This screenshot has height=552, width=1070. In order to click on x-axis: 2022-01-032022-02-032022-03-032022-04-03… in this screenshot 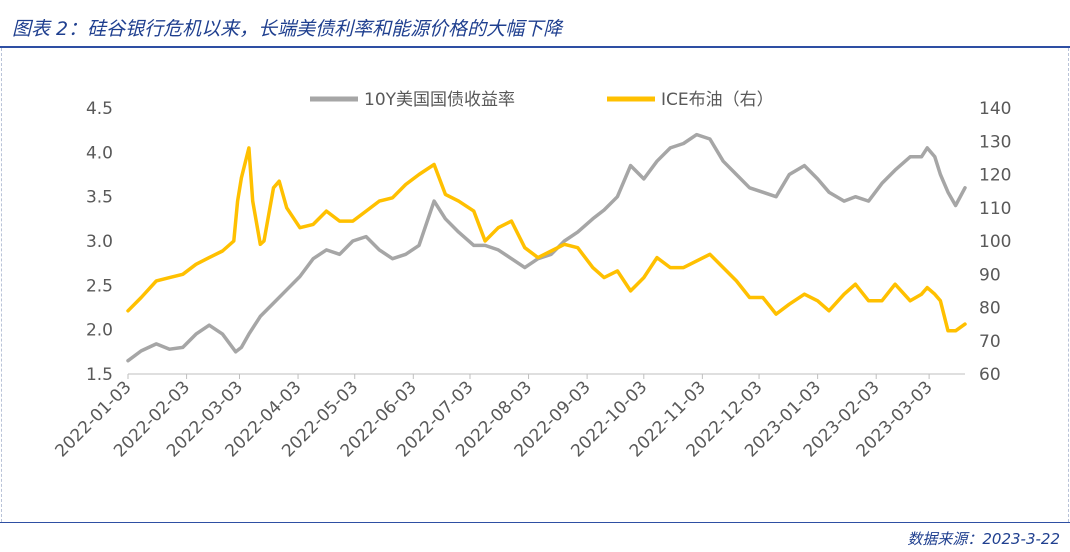, I will do `click(508, 417)`.